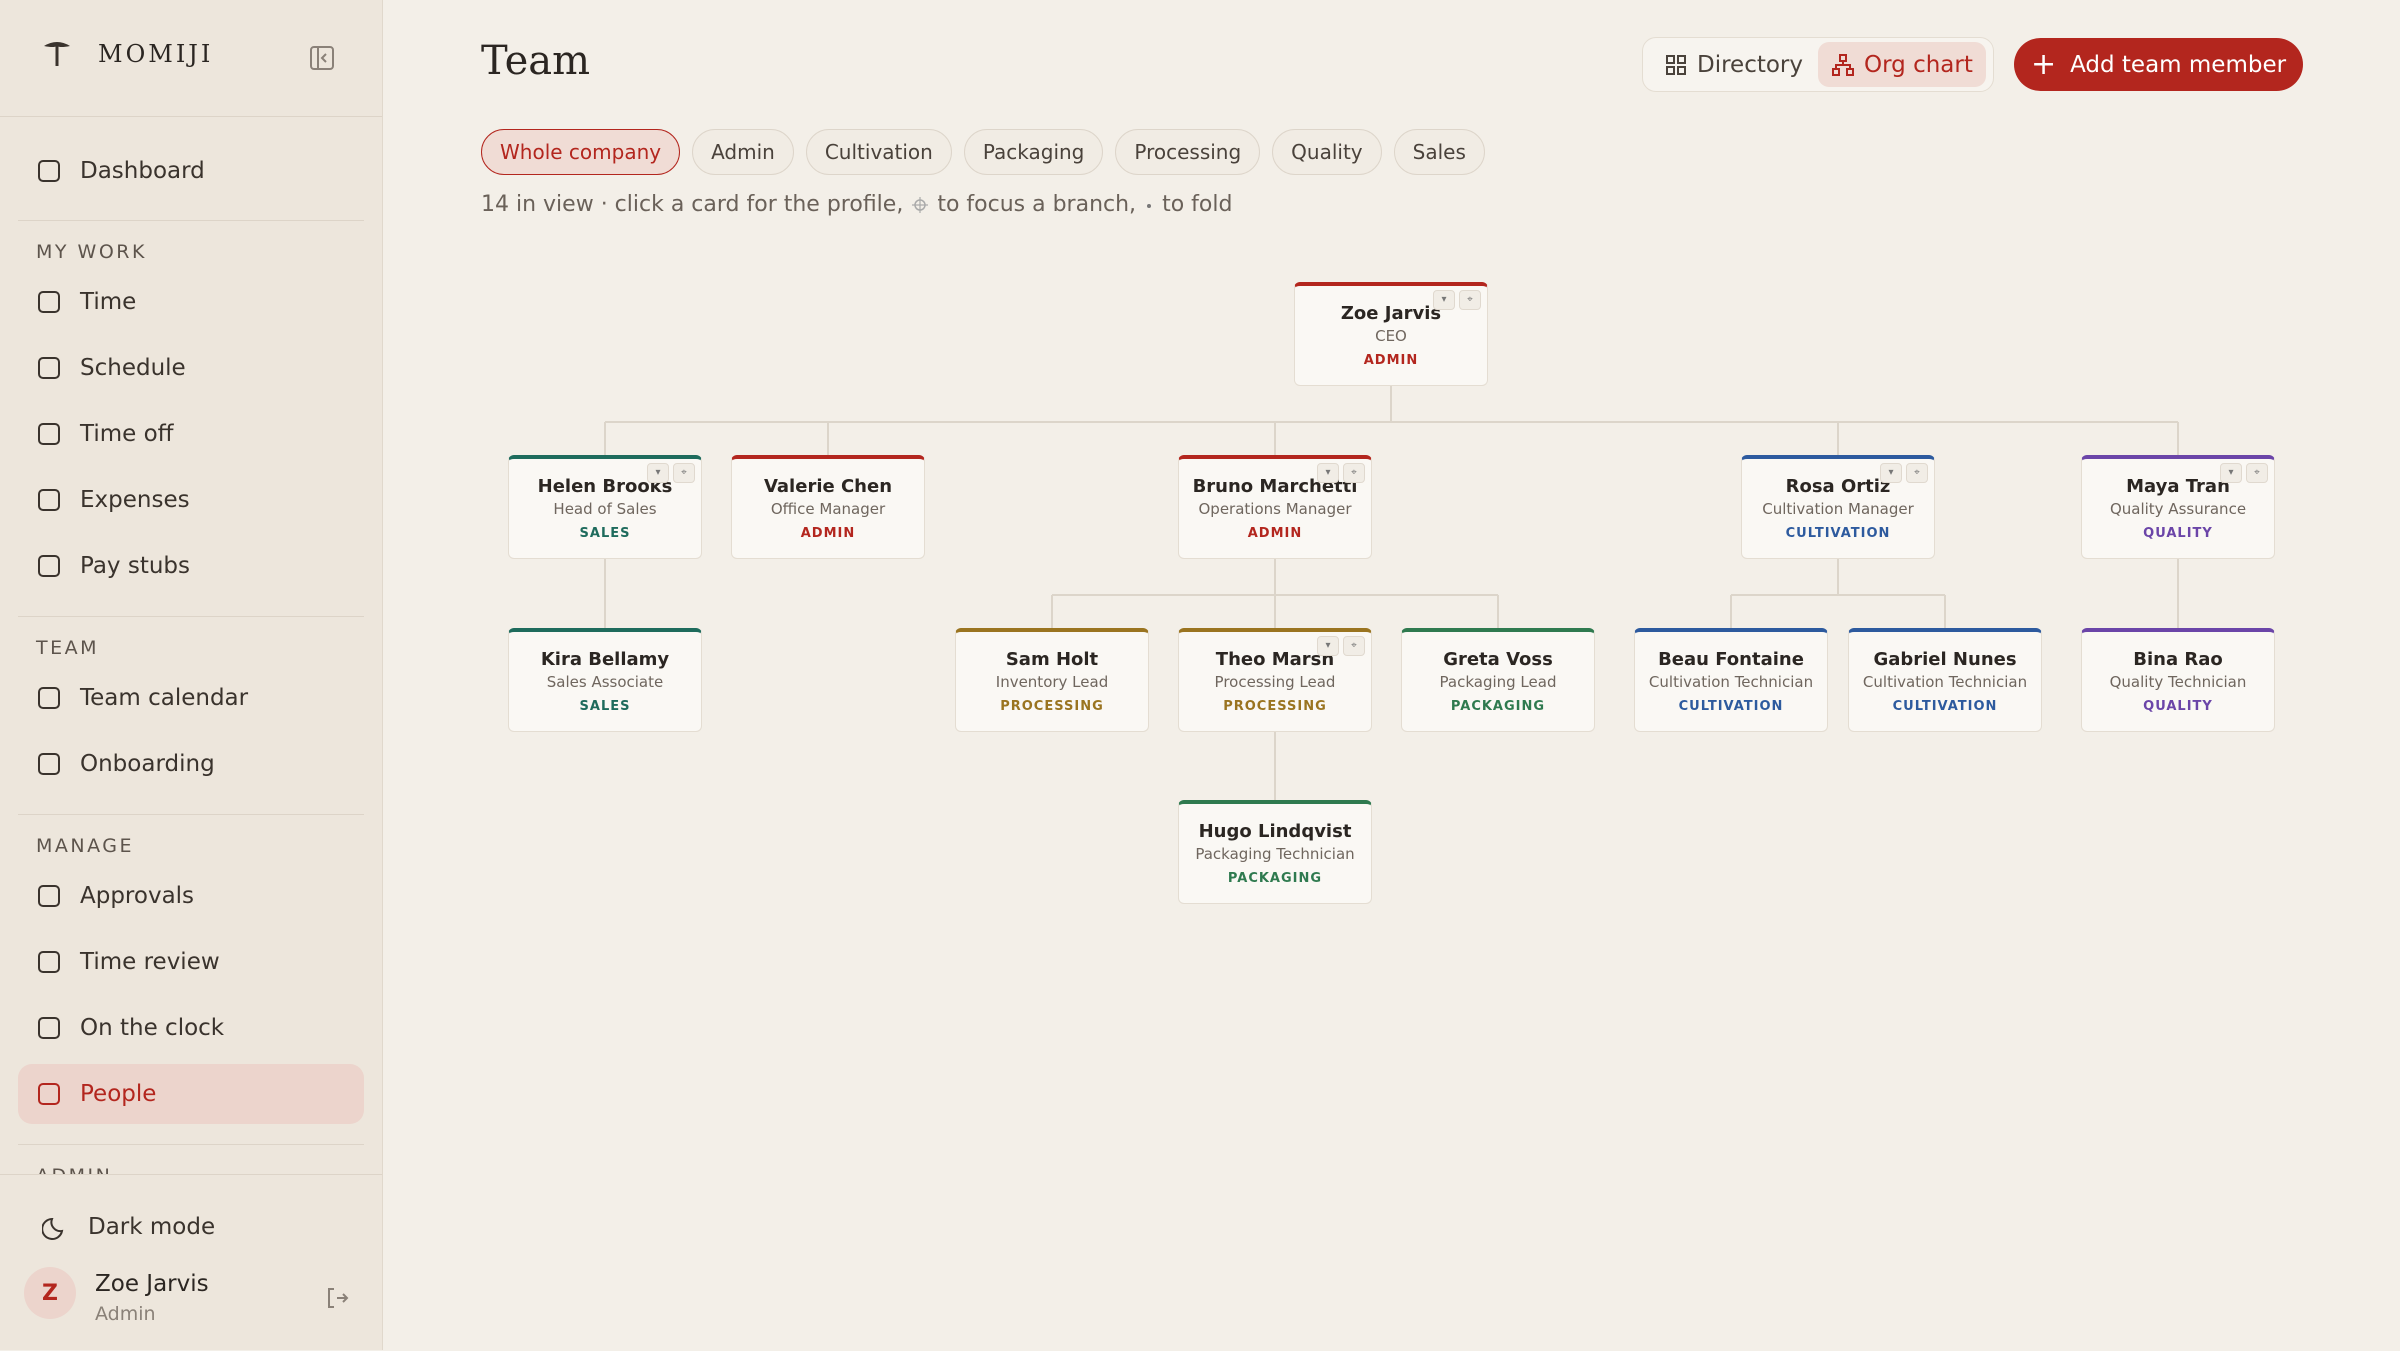 This screenshot has width=2400, height=1351. Describe the element at coordinates (1033, 152) in the screenshot. I see `filter-chip: Packaging` at that location.